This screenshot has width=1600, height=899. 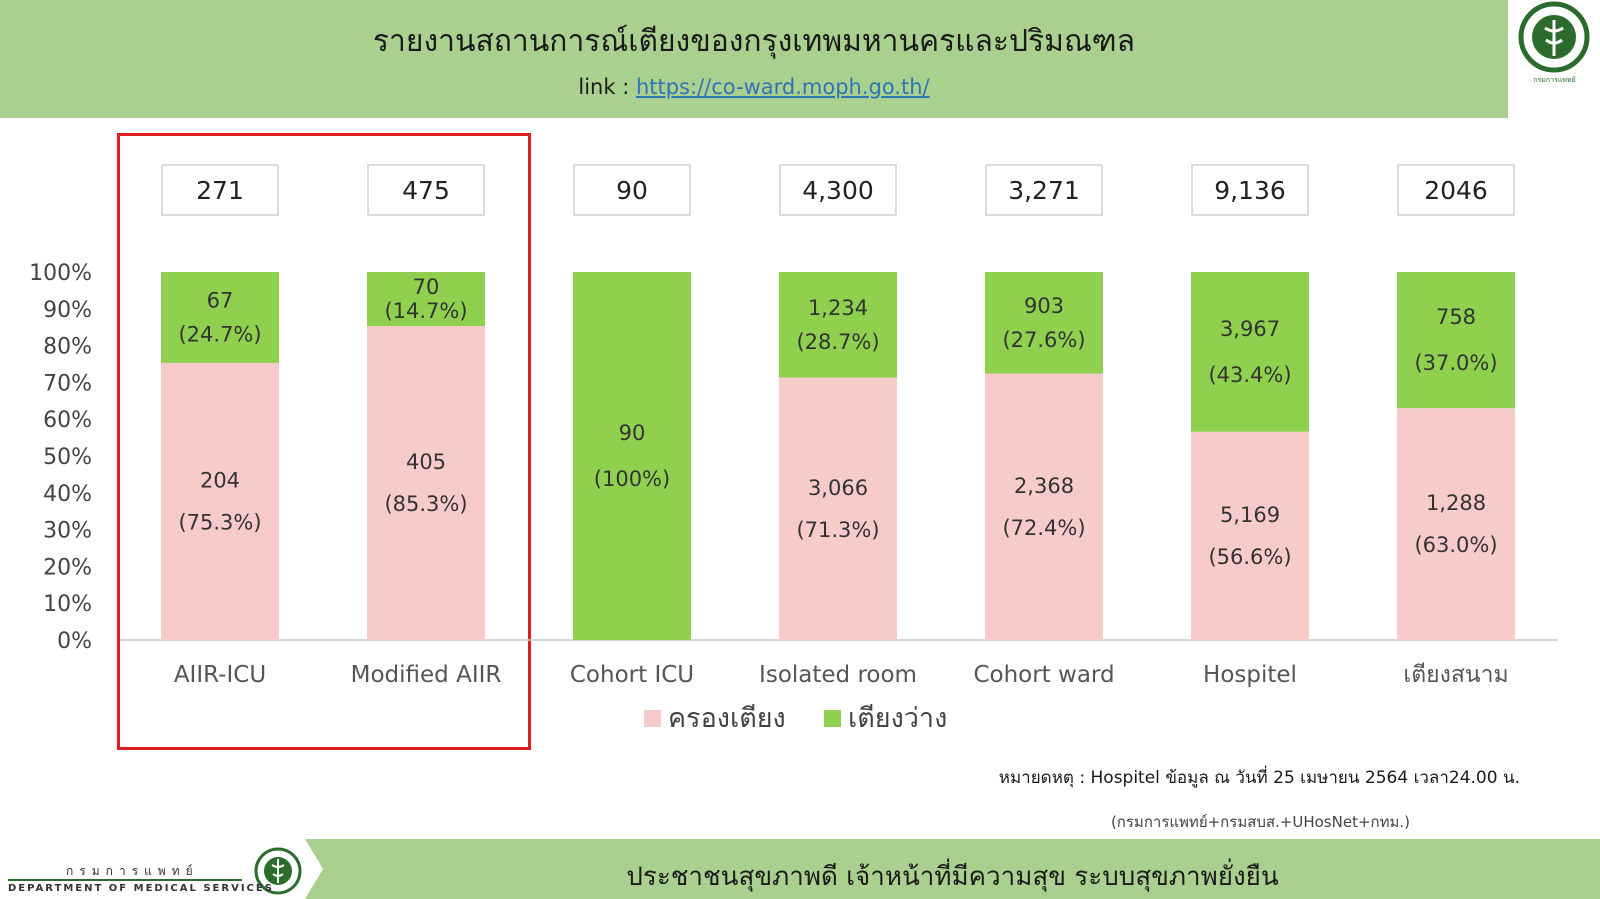 What do you see at coordinates (1249, 557) in the screenshot?
I see `occupied-percent-label: (56.6%)` at bounding box center [1249, 557].